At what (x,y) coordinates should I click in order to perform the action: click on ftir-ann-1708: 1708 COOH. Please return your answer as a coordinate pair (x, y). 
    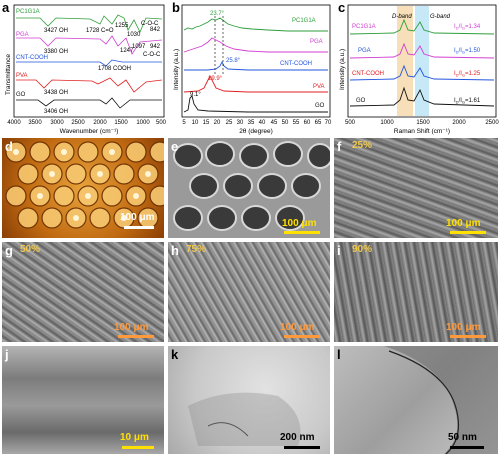
    Looking at the image, I should click on (114, 69).